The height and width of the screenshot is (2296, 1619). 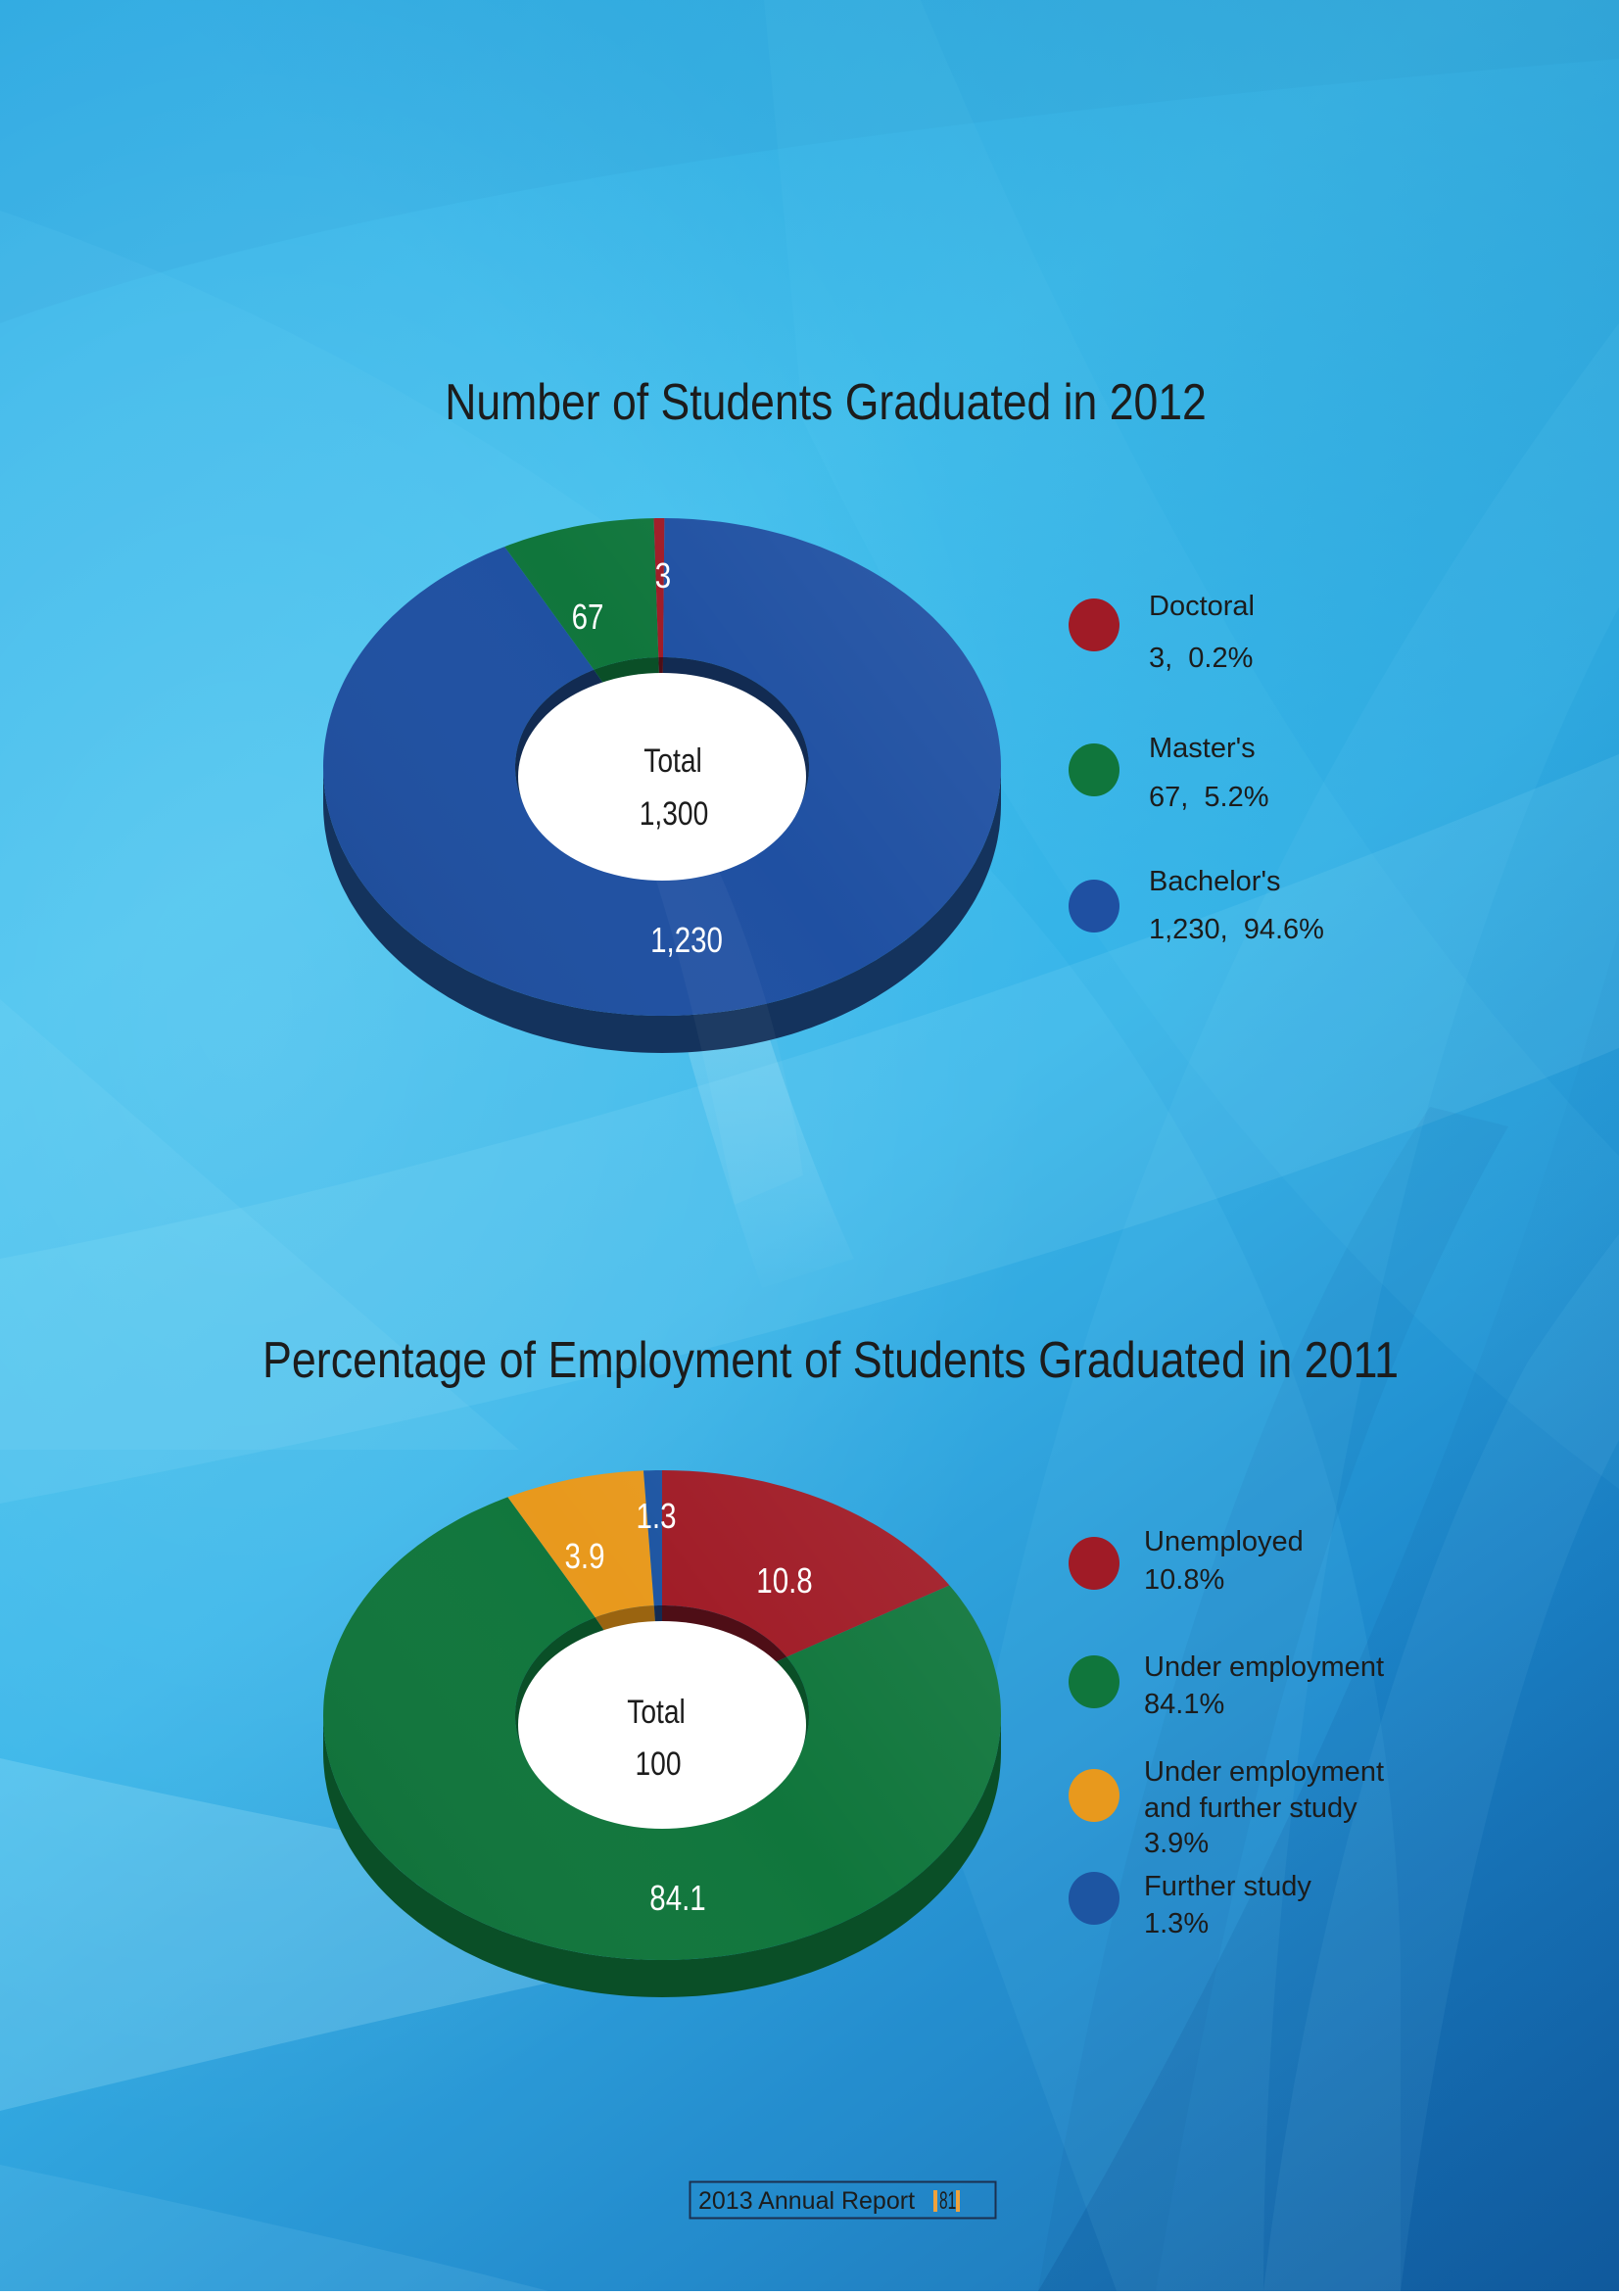 I want to click on svg-text: 67, 5.2%, so click(x=1209, y=797).